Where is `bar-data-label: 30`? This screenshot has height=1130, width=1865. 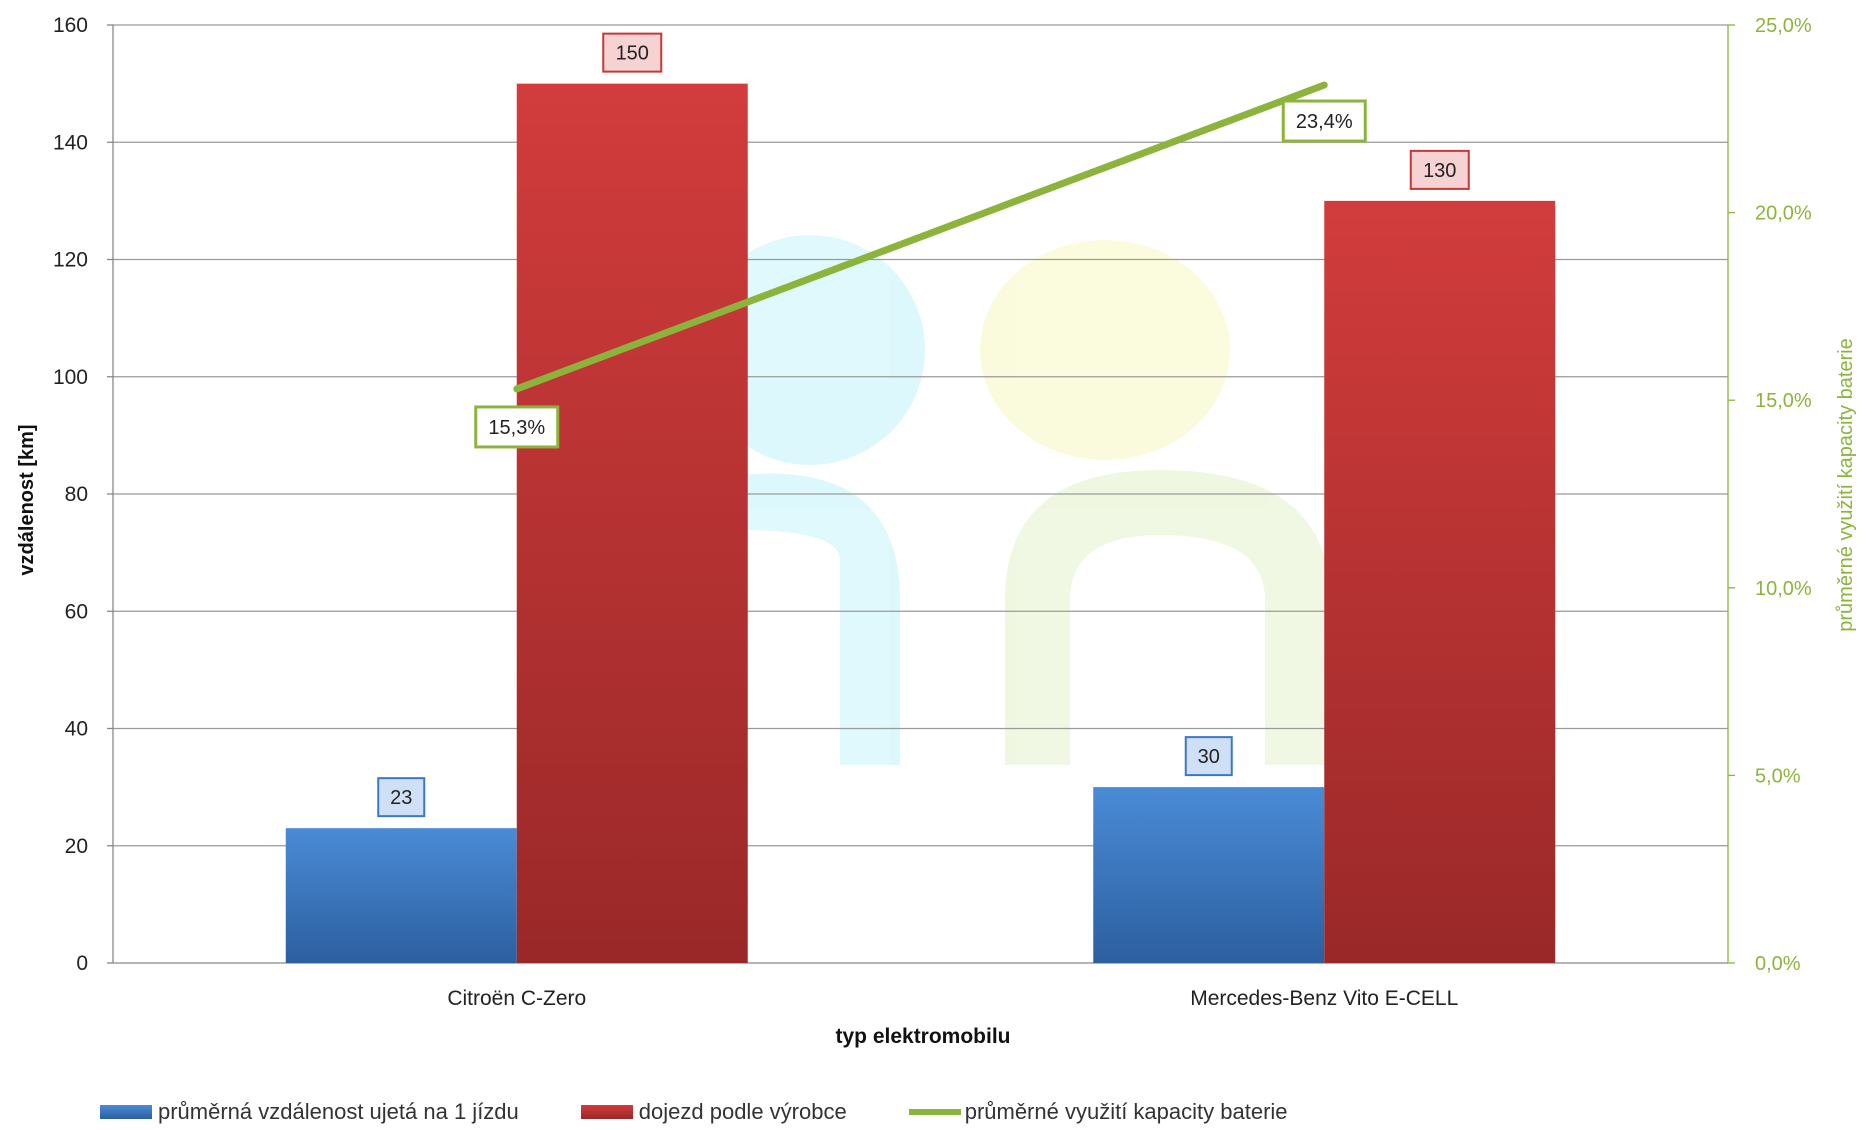 bar-data-label: 30 is located at coordinates (1209, 757).